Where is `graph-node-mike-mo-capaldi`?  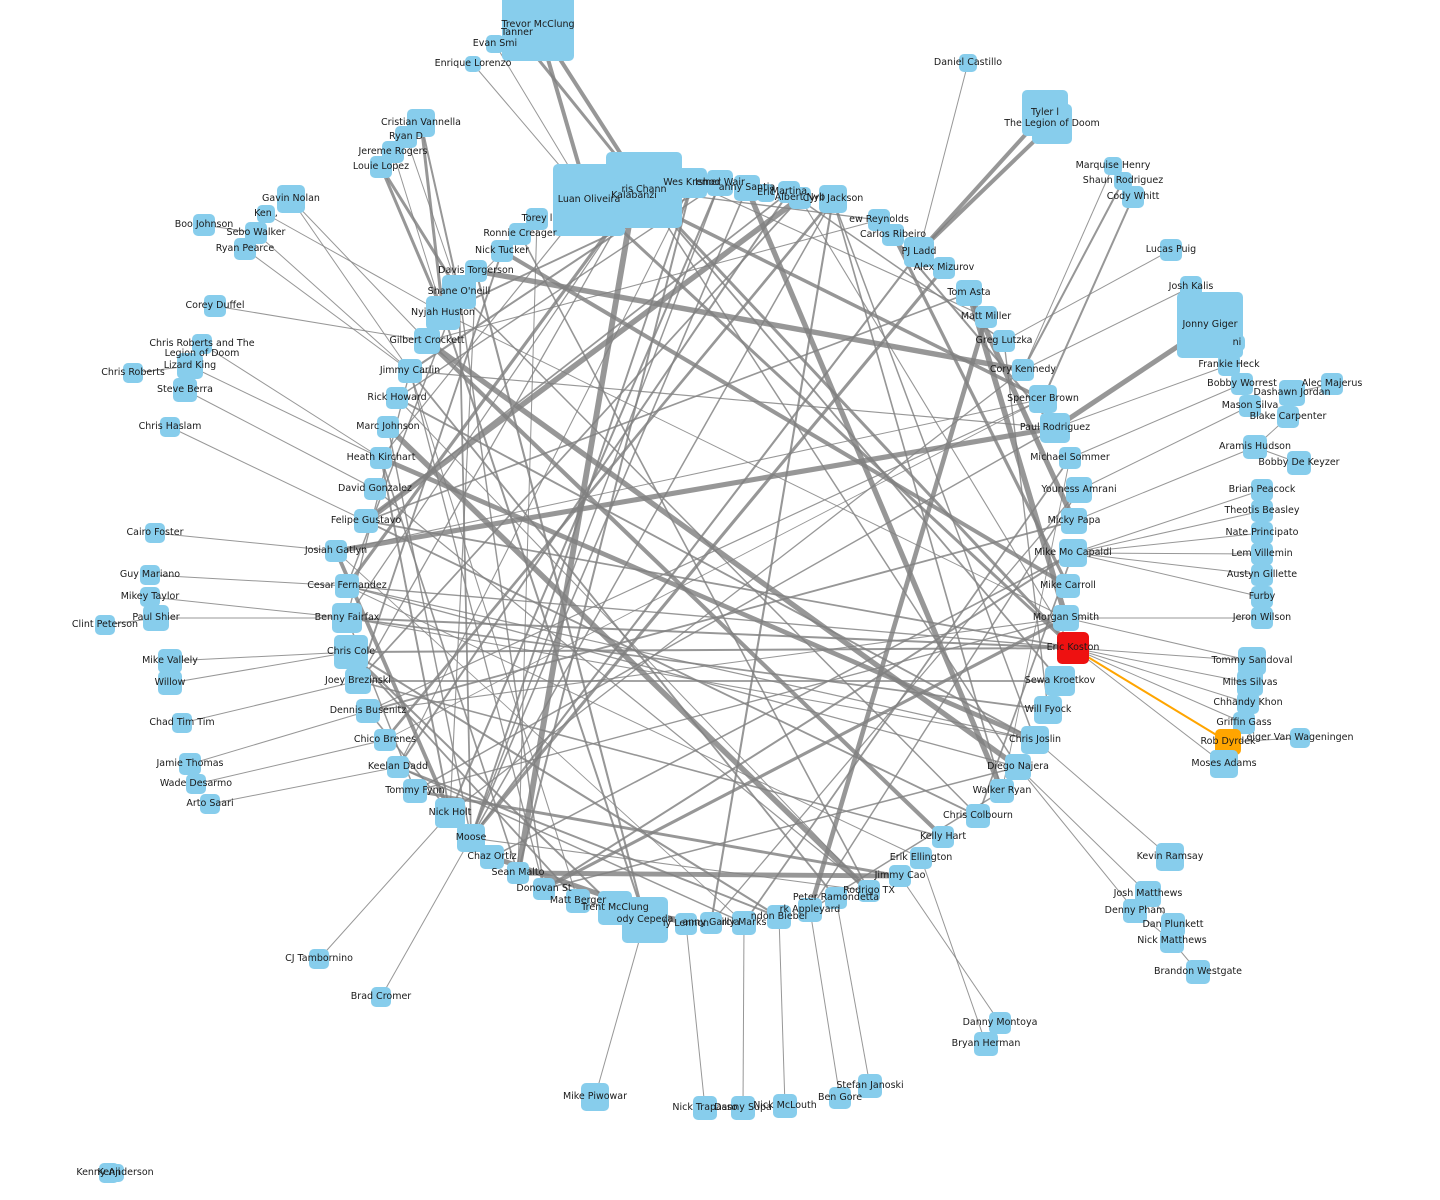 graph-node-mike-mo-capaldi is located at coordinates (1073, 553).